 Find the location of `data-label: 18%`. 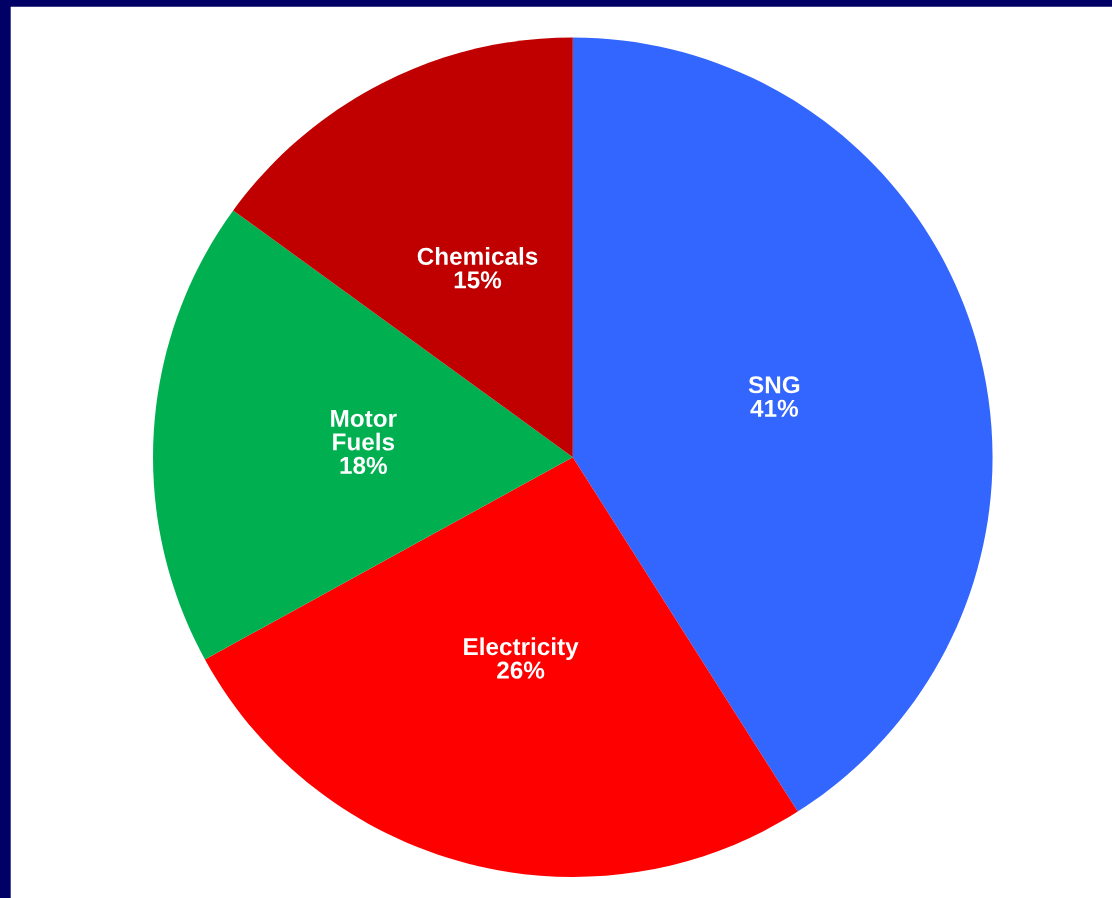

data-label: 18% is located at coordinates (363, 465).